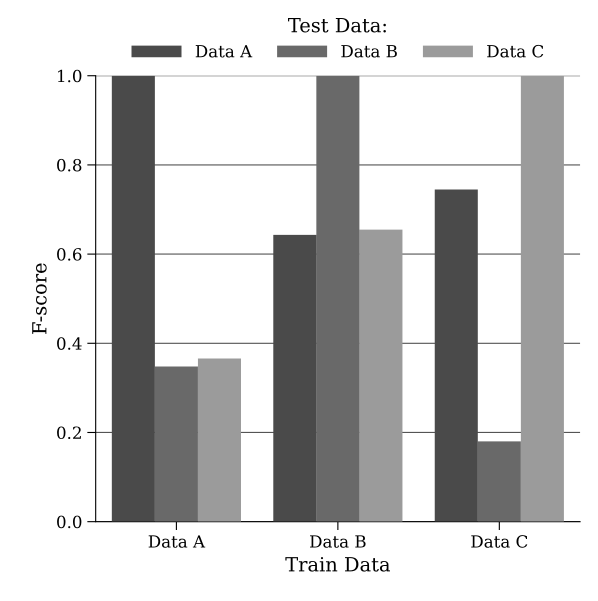 The width and height of the screenshot is (598, 601). What do you see at coordinates (69, 343) in the screenshot?
I see `y-tick-label: 0.4` at bounding box center [69, 343].